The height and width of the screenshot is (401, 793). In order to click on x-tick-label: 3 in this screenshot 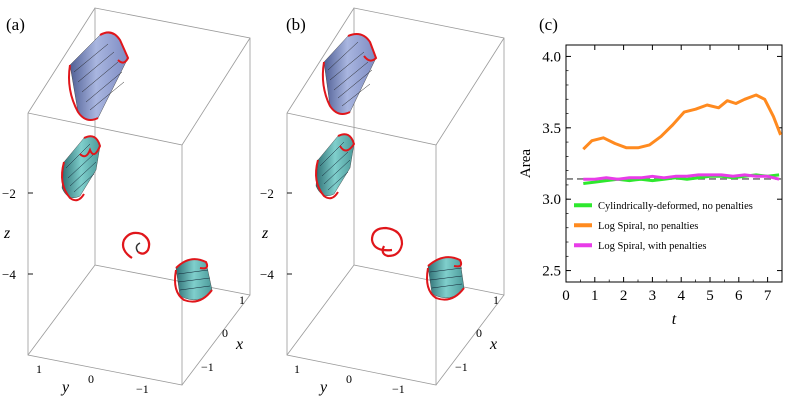, I will do `click(653, 296)`.